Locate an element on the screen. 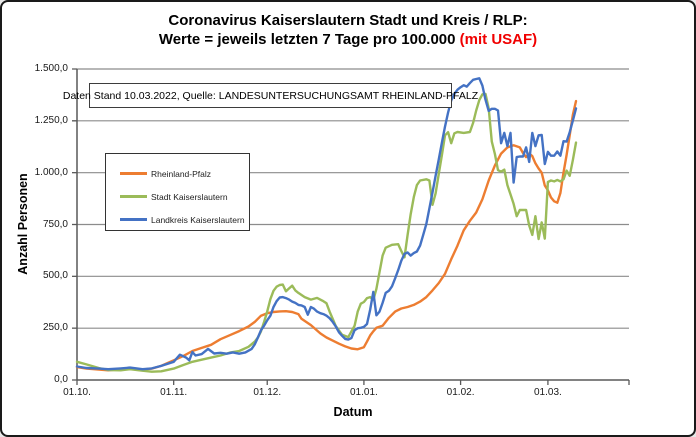 This screenshot has height=437, width=696. legend-line-swatch-rheinland-pfalz is located at coordinates (133, 173).